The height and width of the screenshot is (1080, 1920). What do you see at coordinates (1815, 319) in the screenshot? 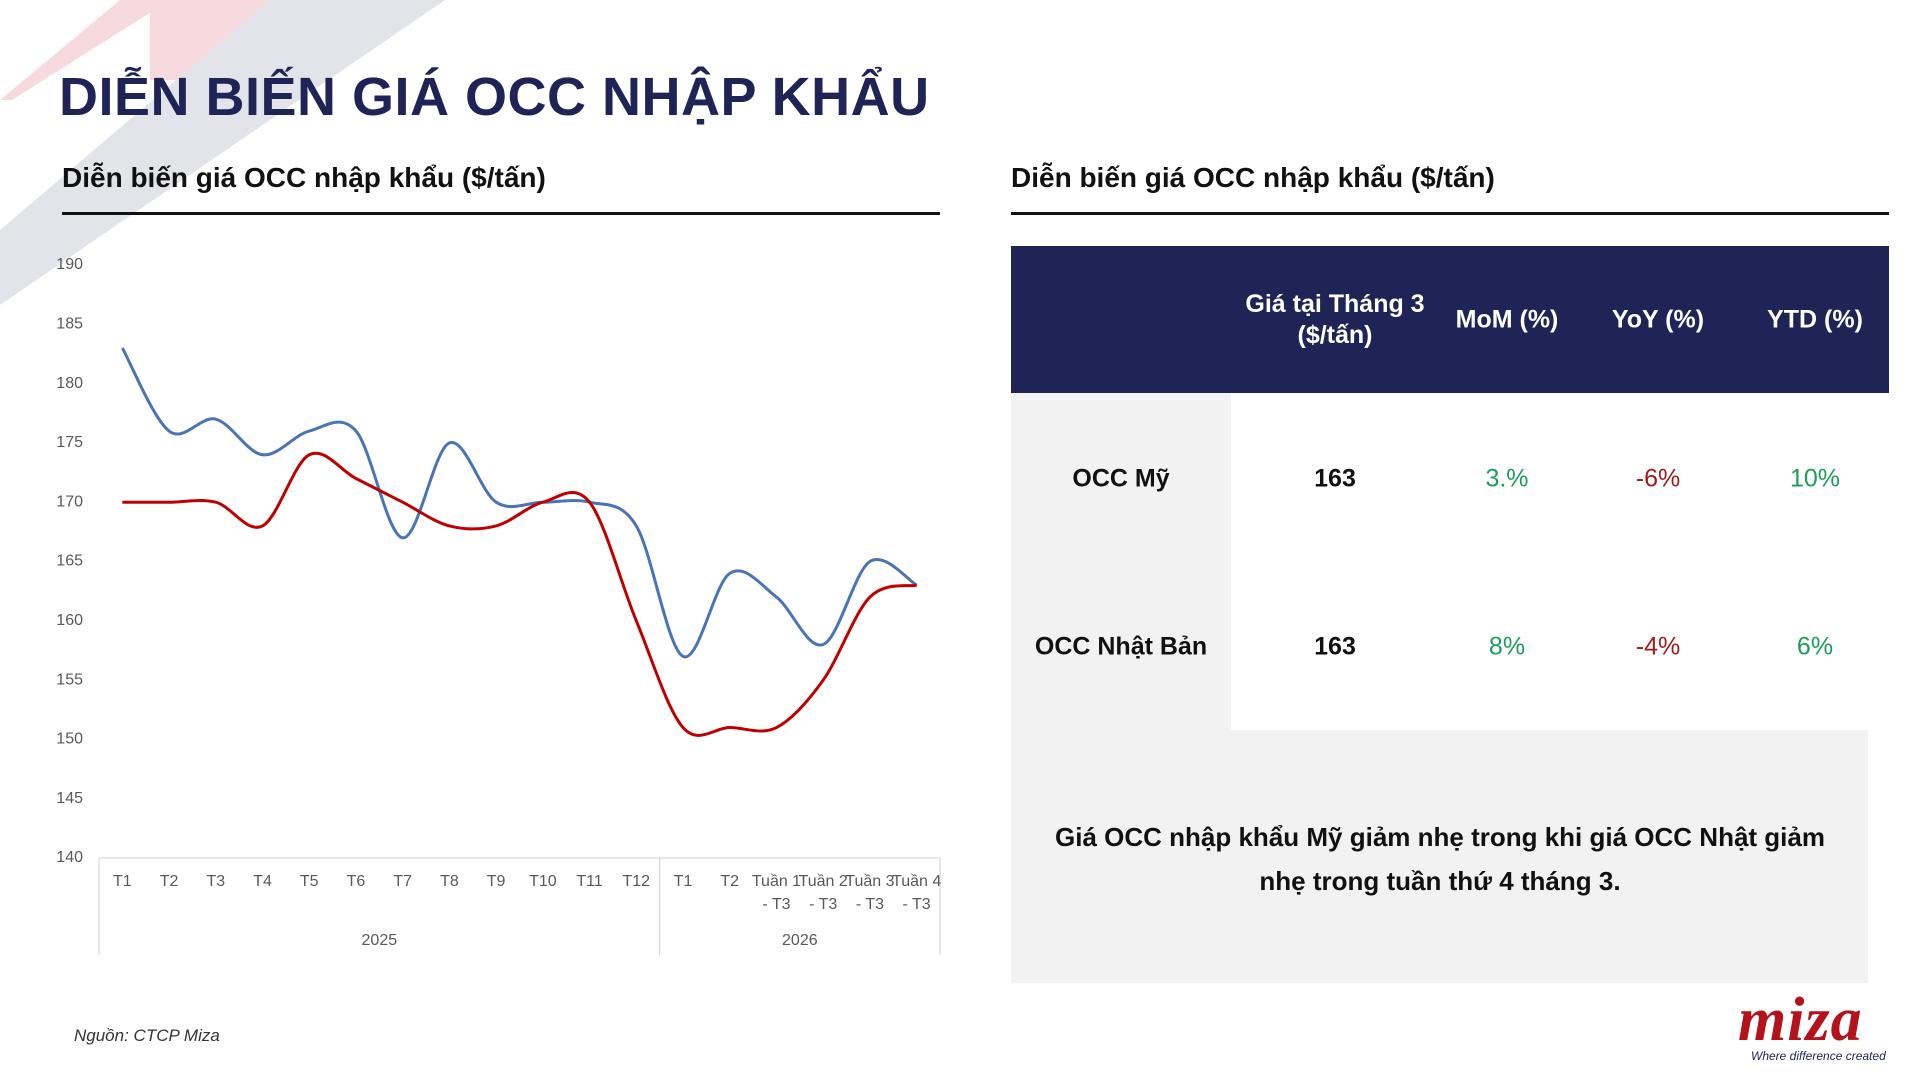
I see `column-header: YTD (%)` at bounding box center [1815, 319].